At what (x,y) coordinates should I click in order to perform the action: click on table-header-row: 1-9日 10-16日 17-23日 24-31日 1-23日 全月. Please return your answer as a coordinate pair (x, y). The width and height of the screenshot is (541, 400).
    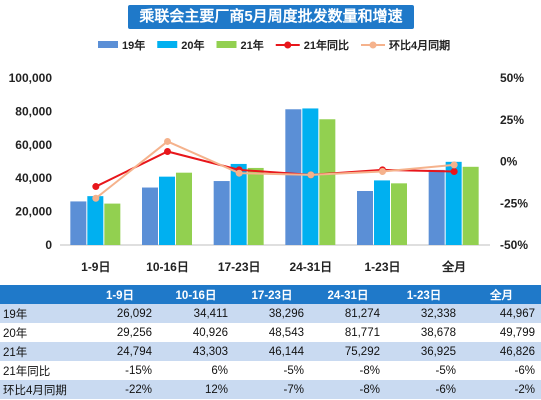
    Looking at the image, I should click on (270, 294).